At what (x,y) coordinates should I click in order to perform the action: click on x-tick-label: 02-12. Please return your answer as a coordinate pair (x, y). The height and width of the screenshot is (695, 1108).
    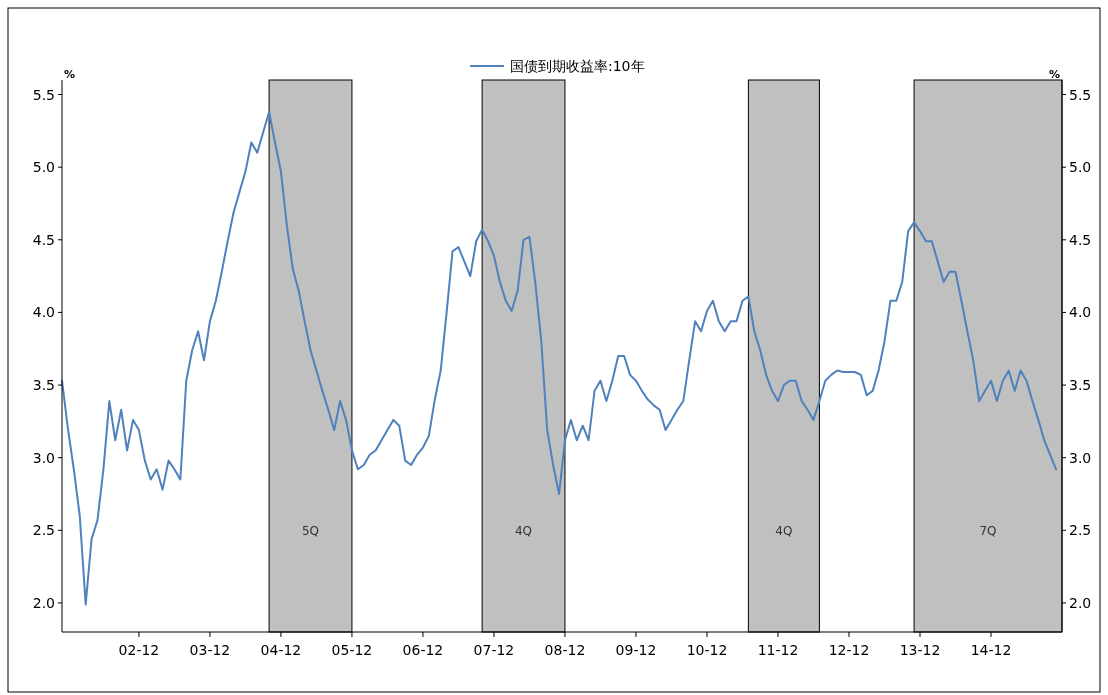
    Looking at the image, I should click on (139, 650).